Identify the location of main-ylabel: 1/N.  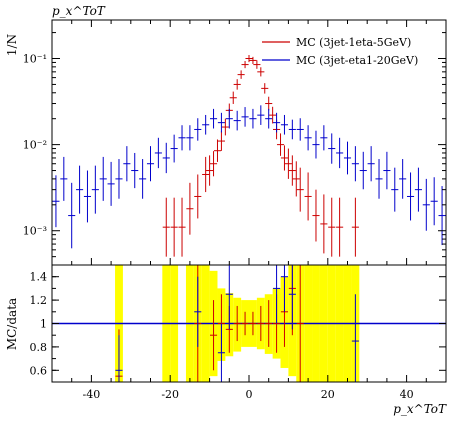
(12, 45).